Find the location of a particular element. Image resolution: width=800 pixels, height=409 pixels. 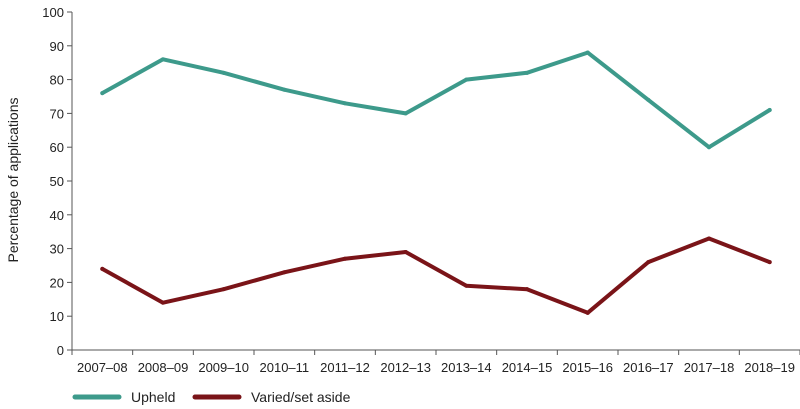

x-tick-label: 2013–14 is located at coordinates (466, 367).